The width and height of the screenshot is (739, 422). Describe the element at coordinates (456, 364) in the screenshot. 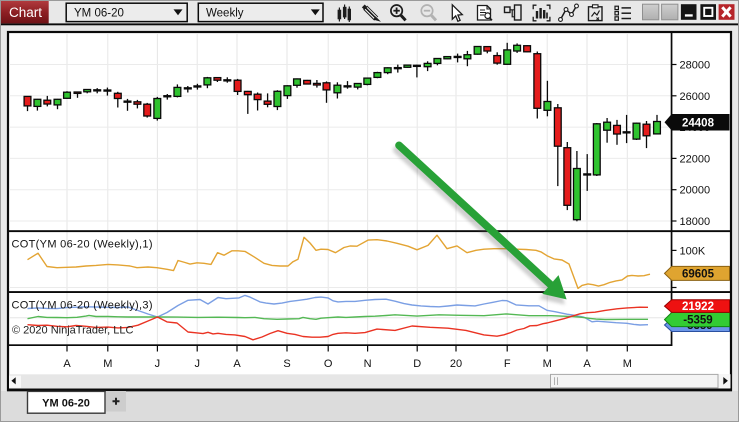

I see `svg-text: 20` at that location.